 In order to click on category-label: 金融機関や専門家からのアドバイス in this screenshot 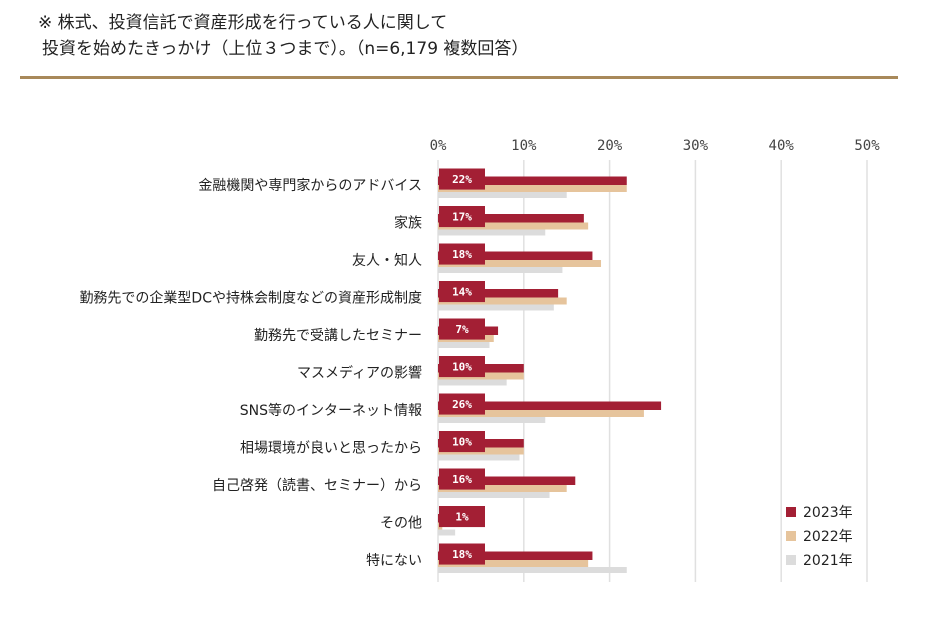, I will do `click(310, 185)`.